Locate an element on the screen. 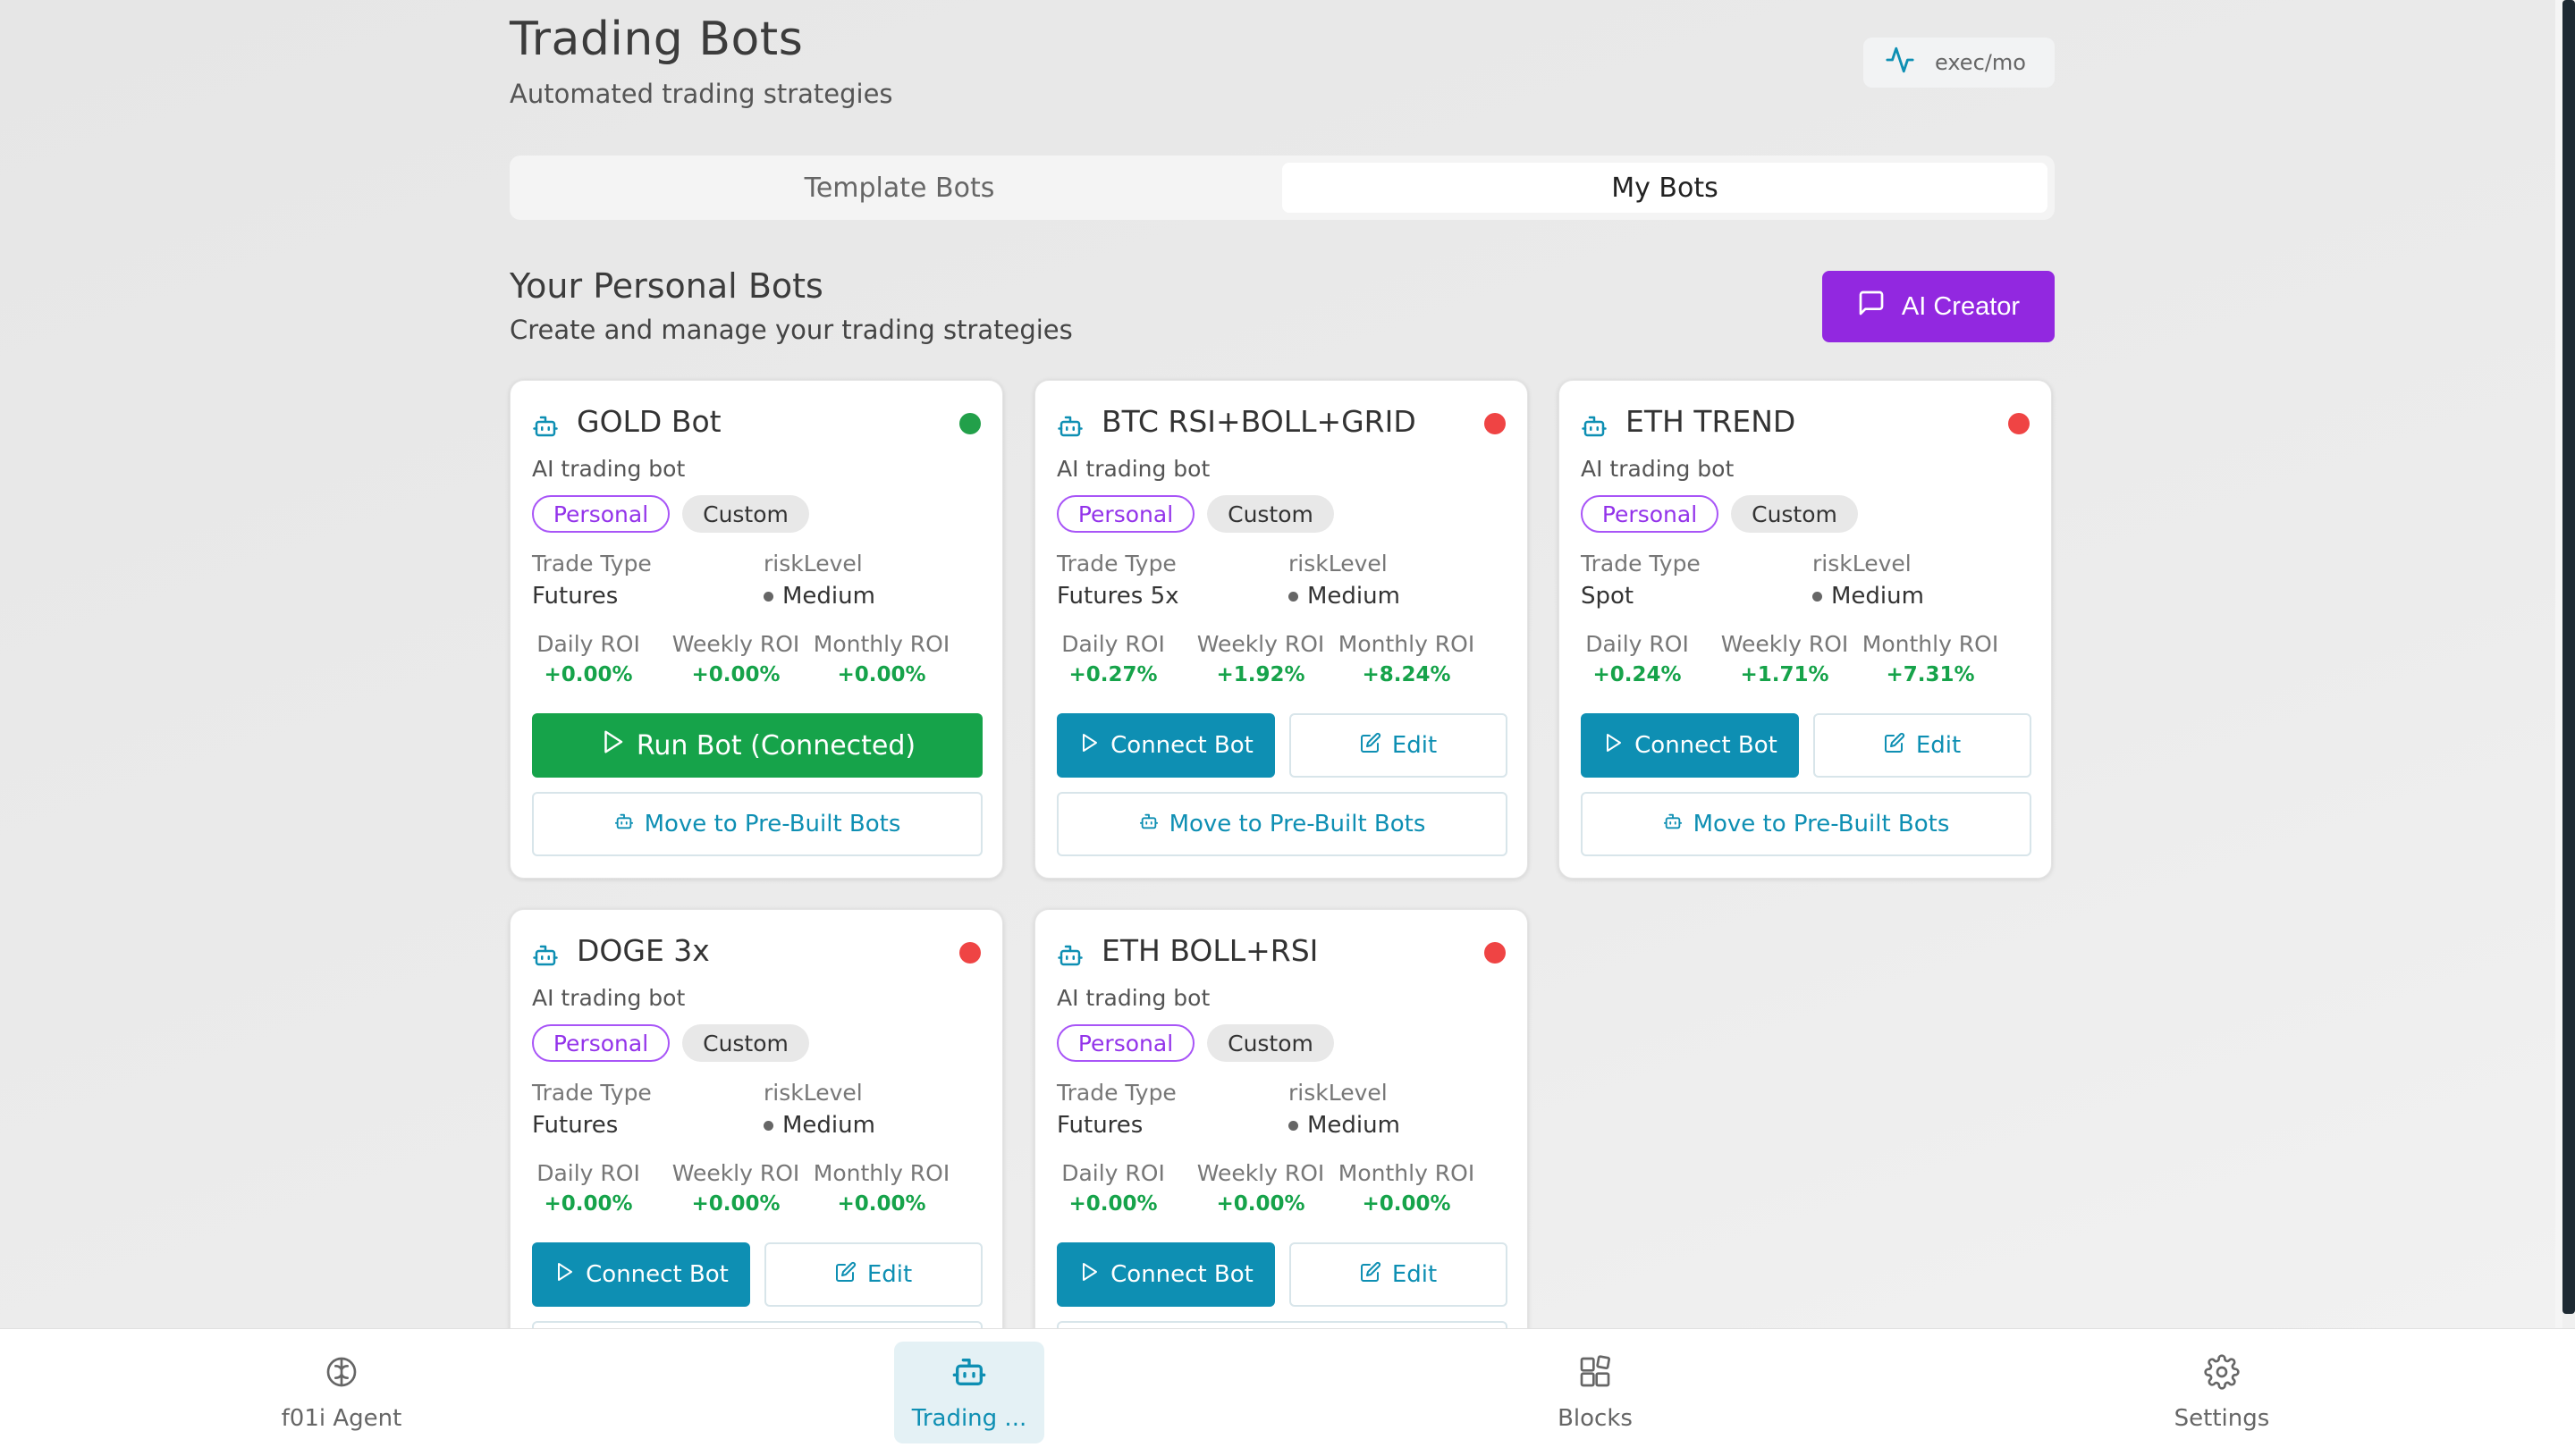  nav-item-settings: Settings is located at coordinates (2221, 1392).